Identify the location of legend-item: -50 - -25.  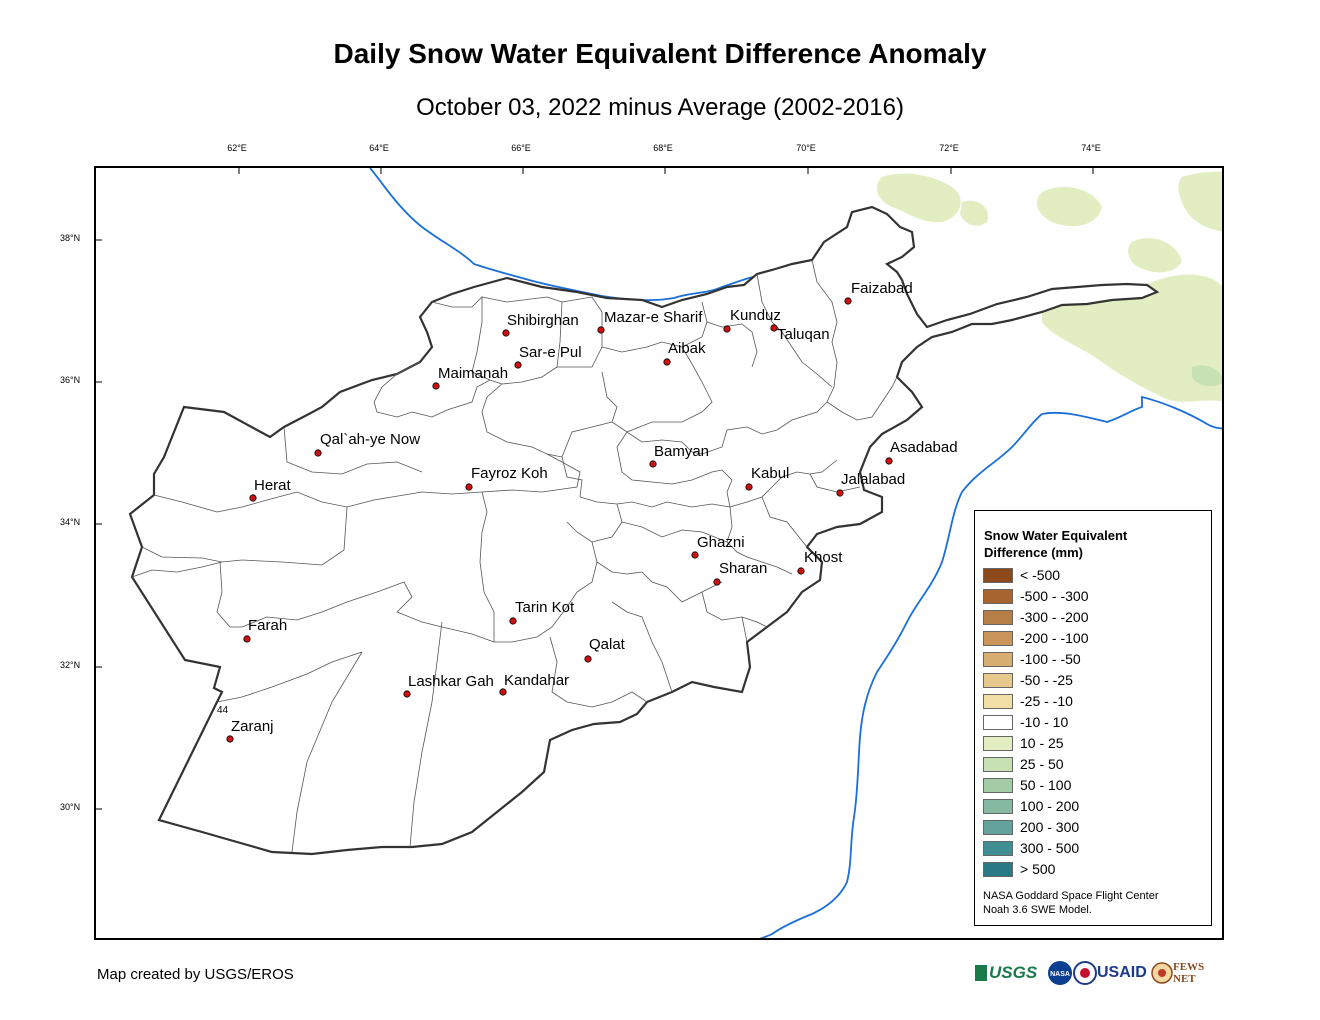
(1028, 680).